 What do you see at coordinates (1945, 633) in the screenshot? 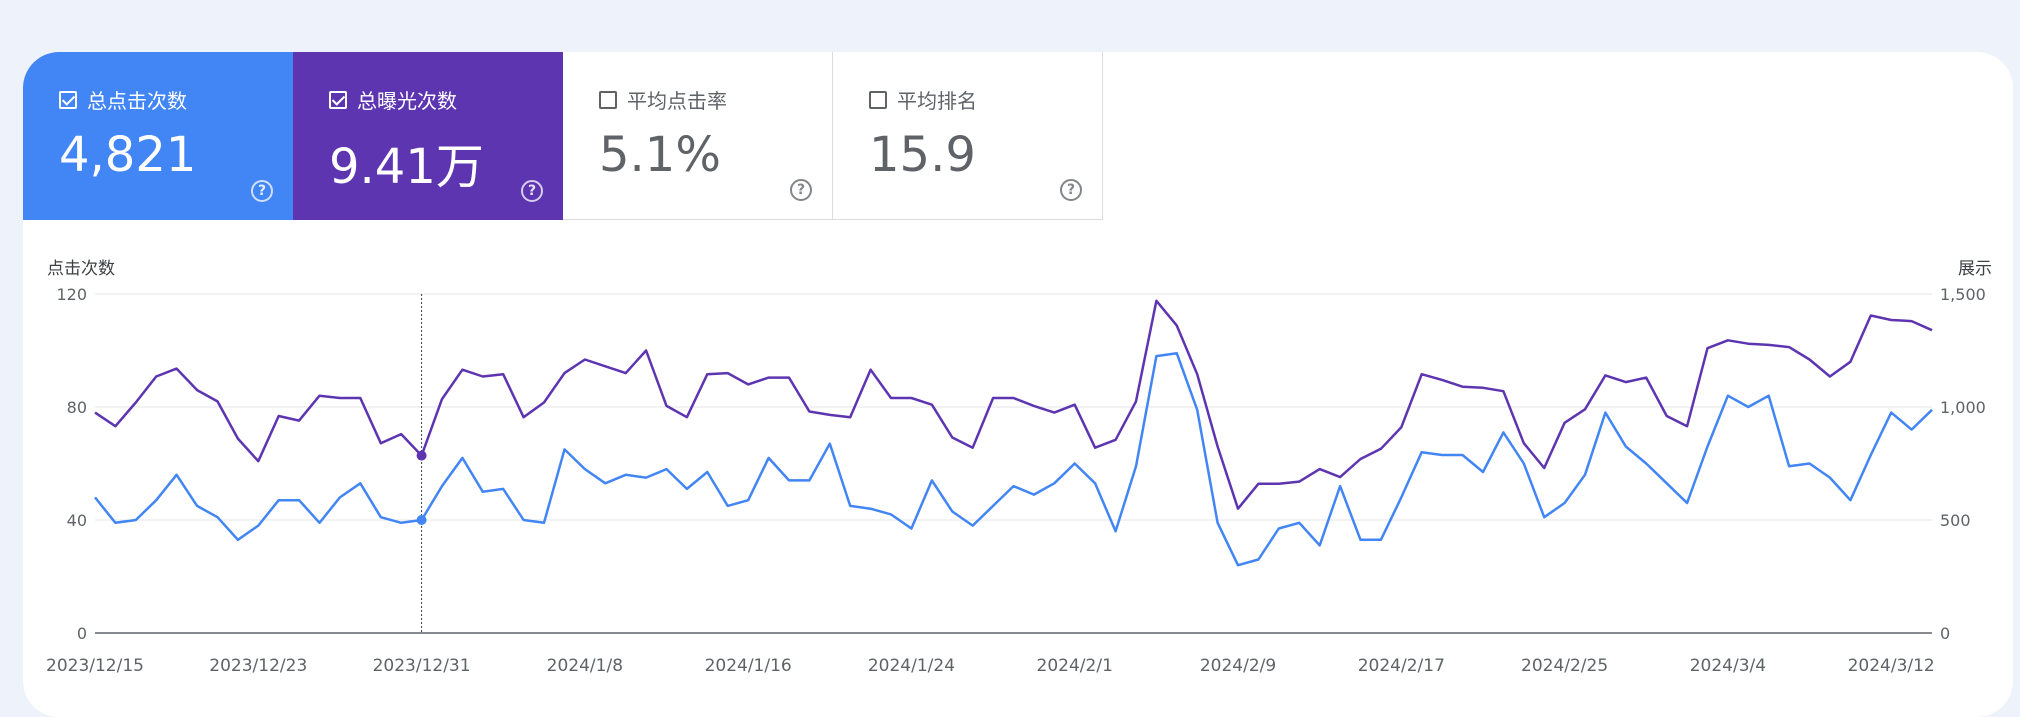
I see `y-tick-right: 0` at bounding box center [1945, 633].